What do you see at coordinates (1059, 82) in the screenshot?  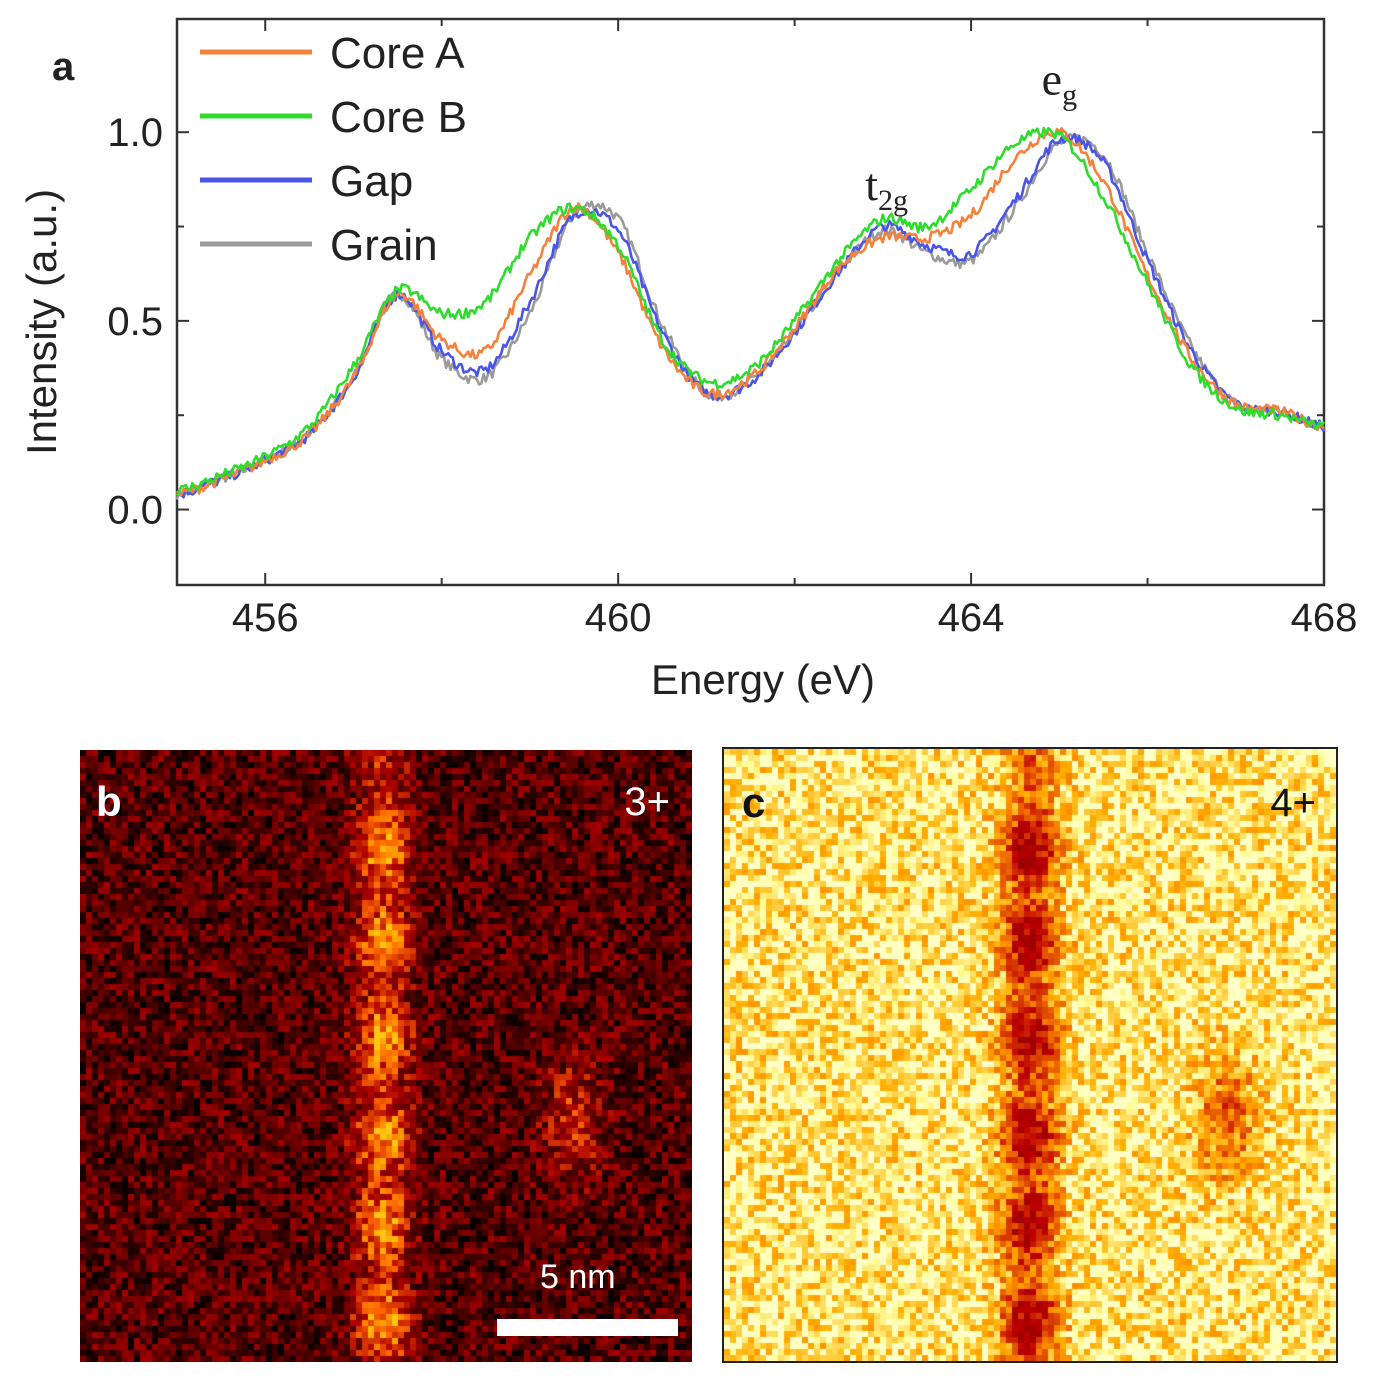 I see `peak-annotation-1: eg` at bounding box center [1059, 82].